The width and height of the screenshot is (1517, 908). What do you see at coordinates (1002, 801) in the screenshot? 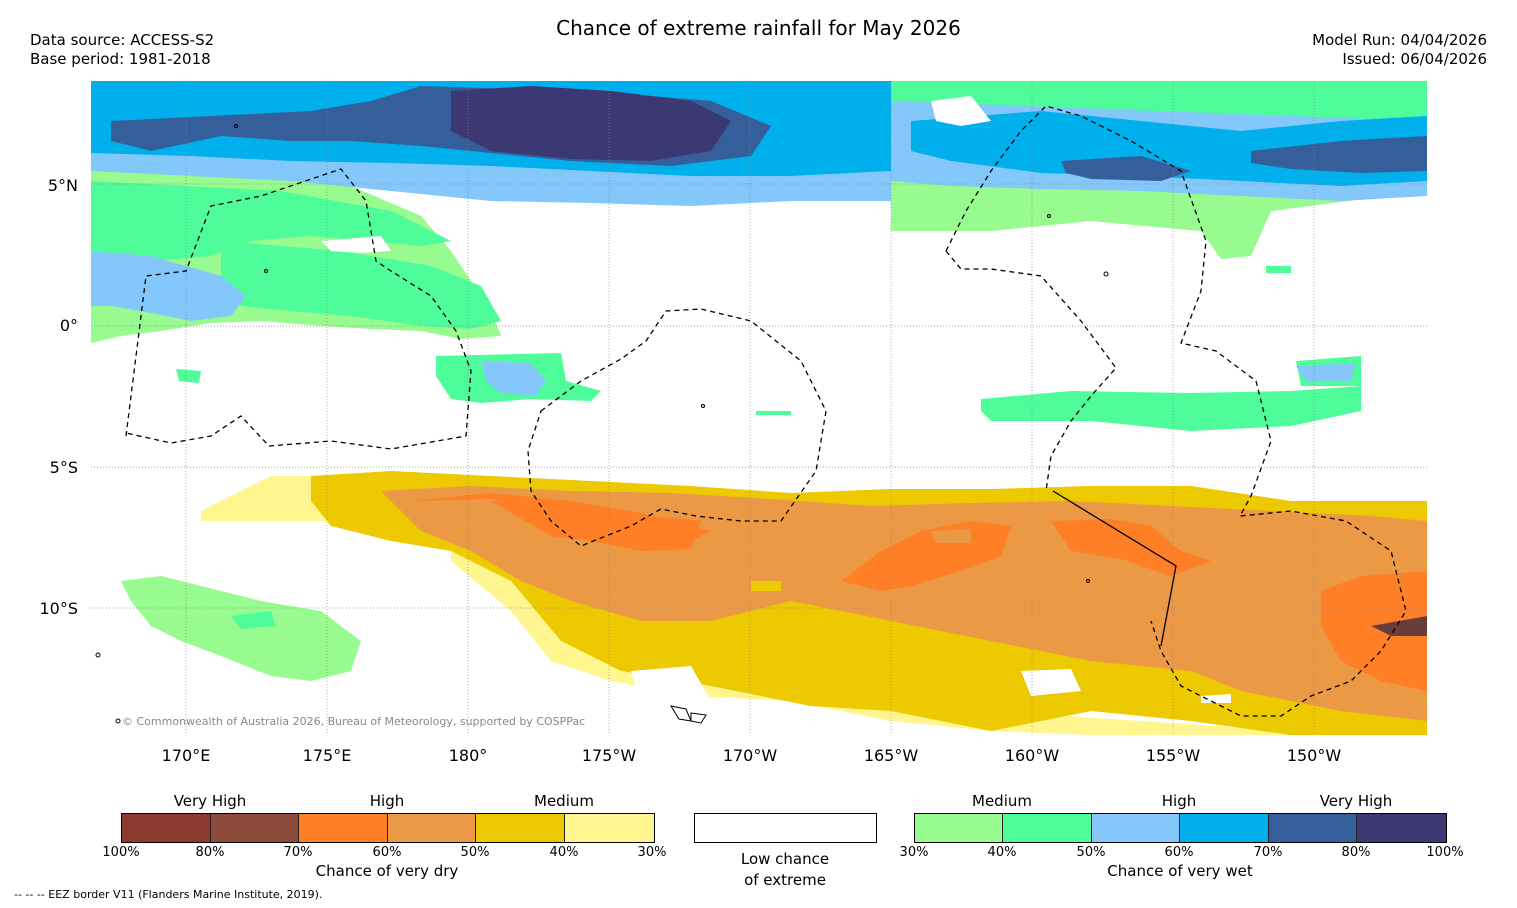
I see `wet-category-medium: Medium` at bounding box center [1002, 801].